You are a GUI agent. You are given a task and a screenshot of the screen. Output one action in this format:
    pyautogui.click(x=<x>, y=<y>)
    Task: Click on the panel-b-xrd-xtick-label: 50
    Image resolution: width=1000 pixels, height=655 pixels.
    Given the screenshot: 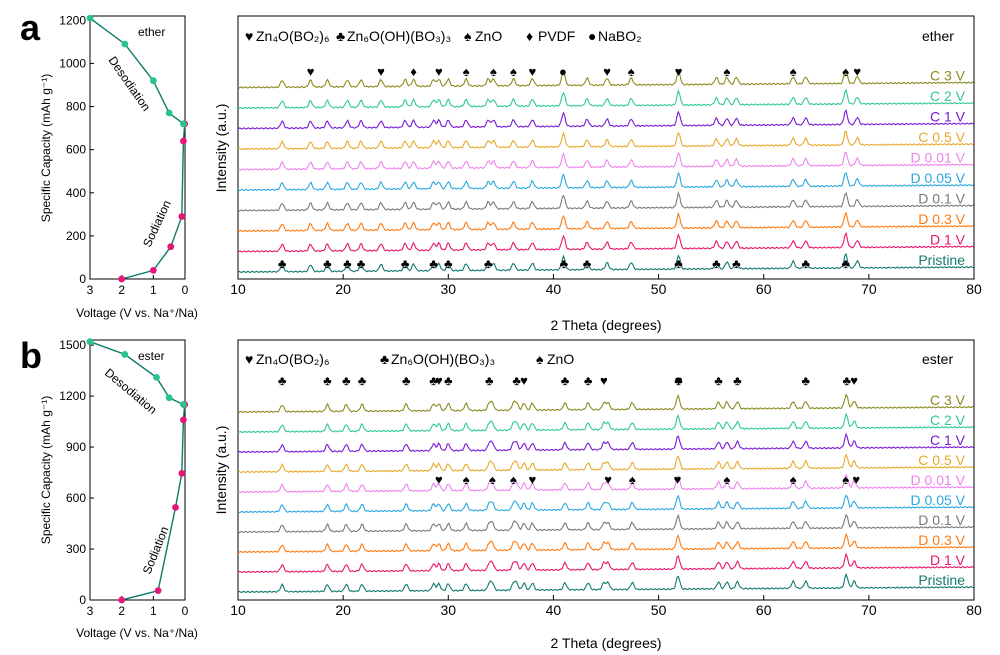 What is the action you would take?
    pyautogui.click(x=659, y=610)
    